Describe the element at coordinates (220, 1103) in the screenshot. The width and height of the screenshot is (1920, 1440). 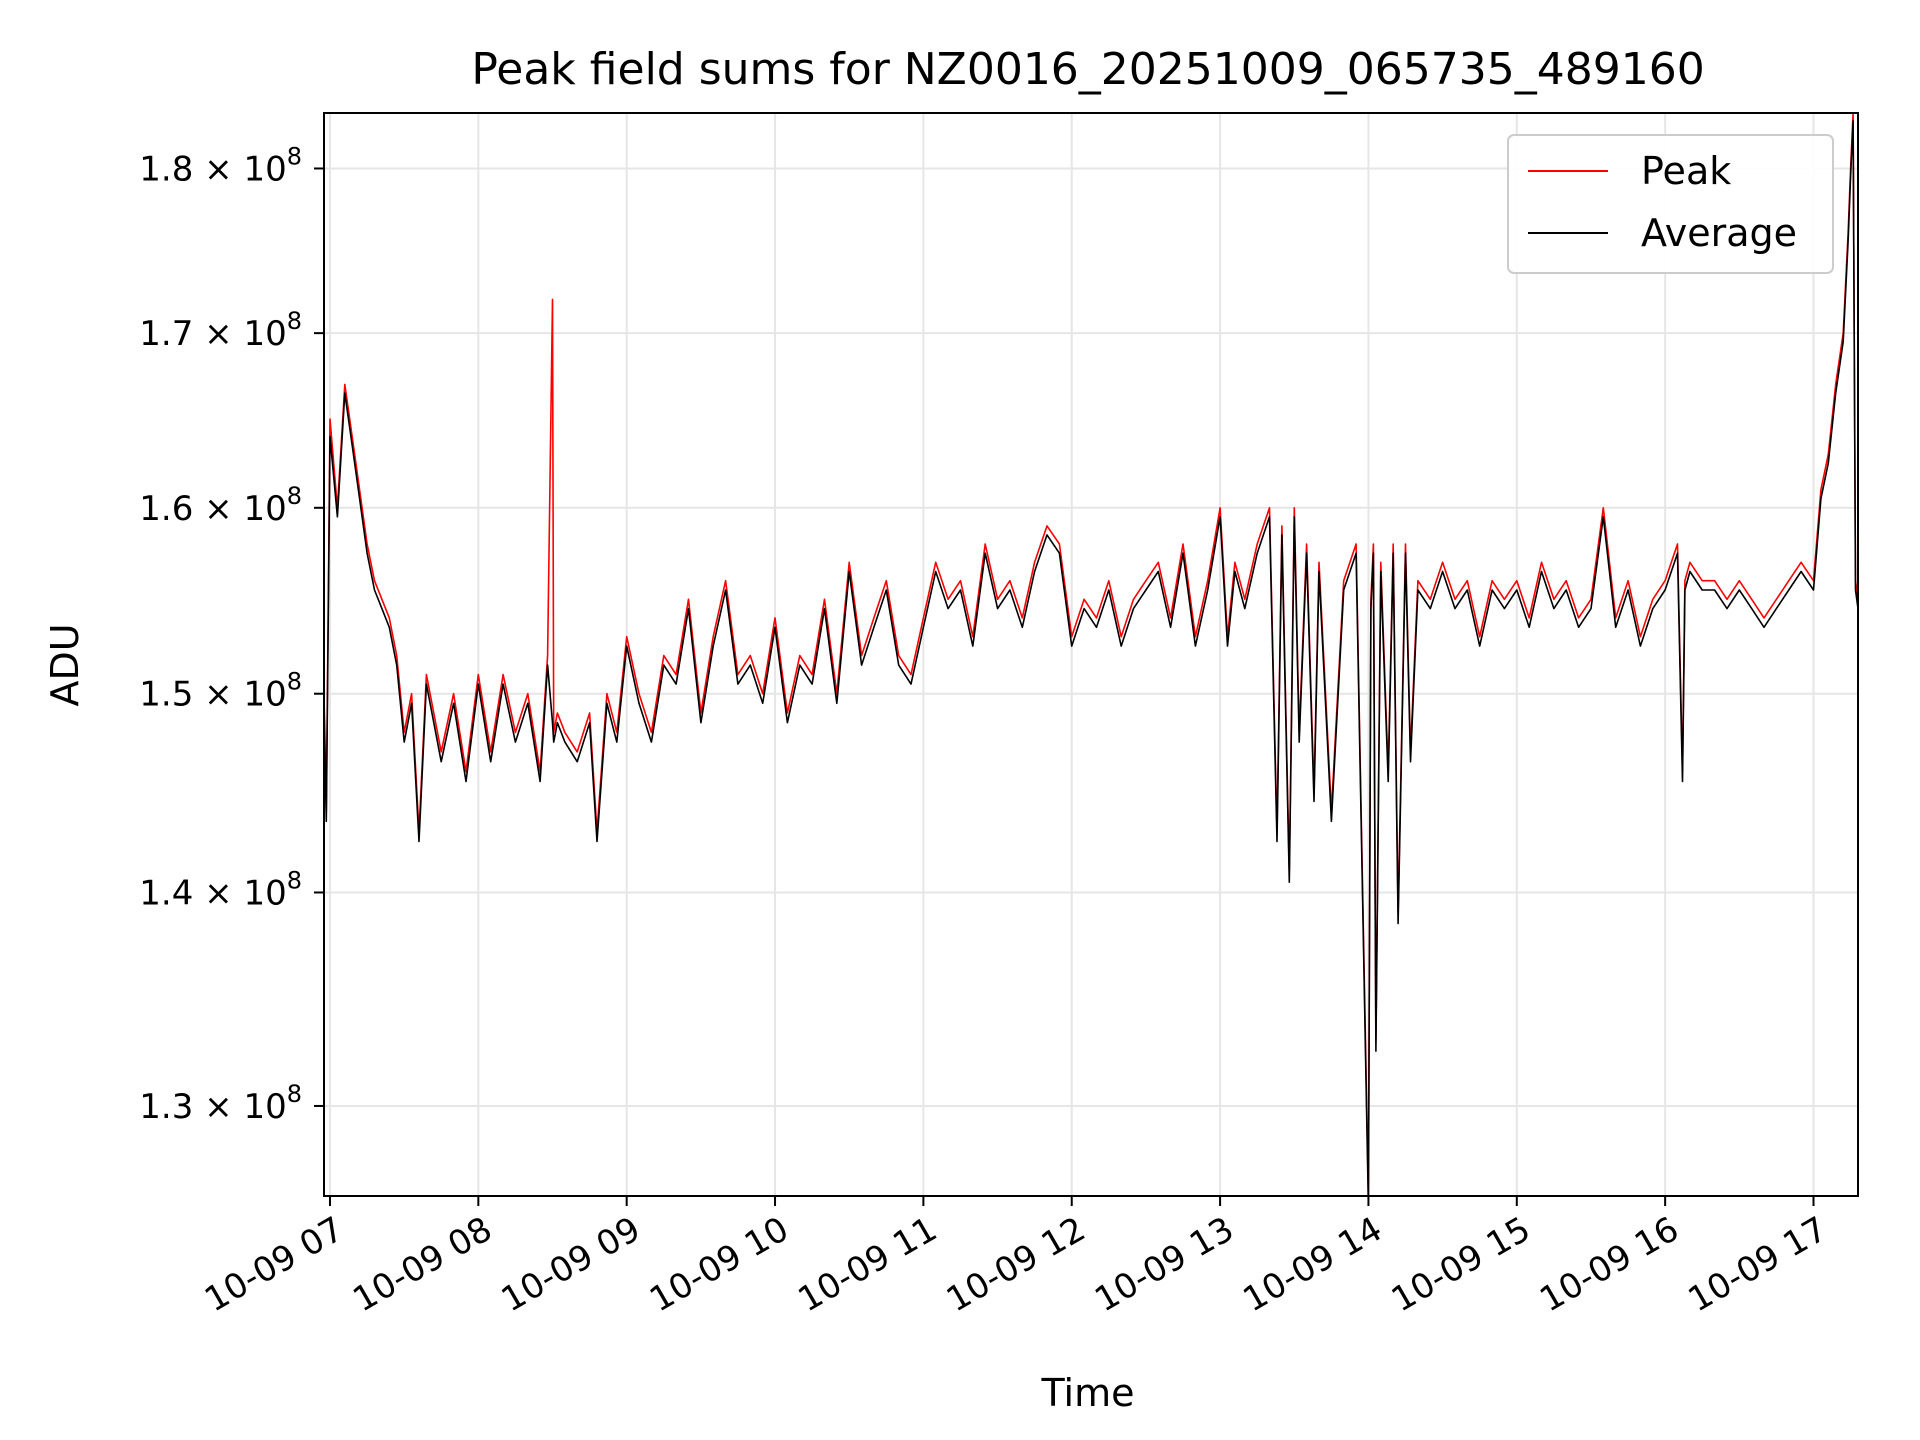
I see `y-tick-label: 1.3 × 108` at that location.